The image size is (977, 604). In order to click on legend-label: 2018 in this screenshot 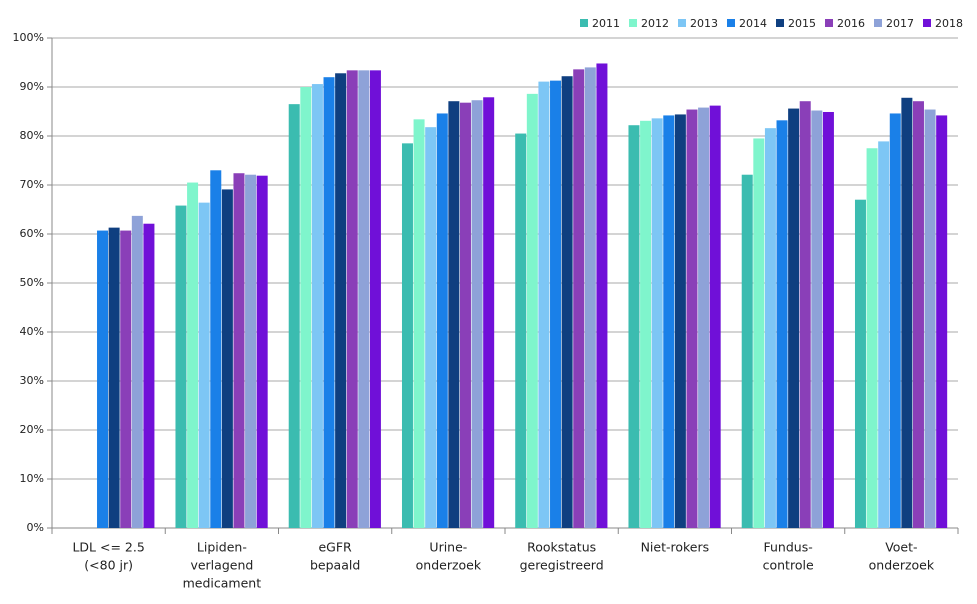, I will do `click(949, 23)`.